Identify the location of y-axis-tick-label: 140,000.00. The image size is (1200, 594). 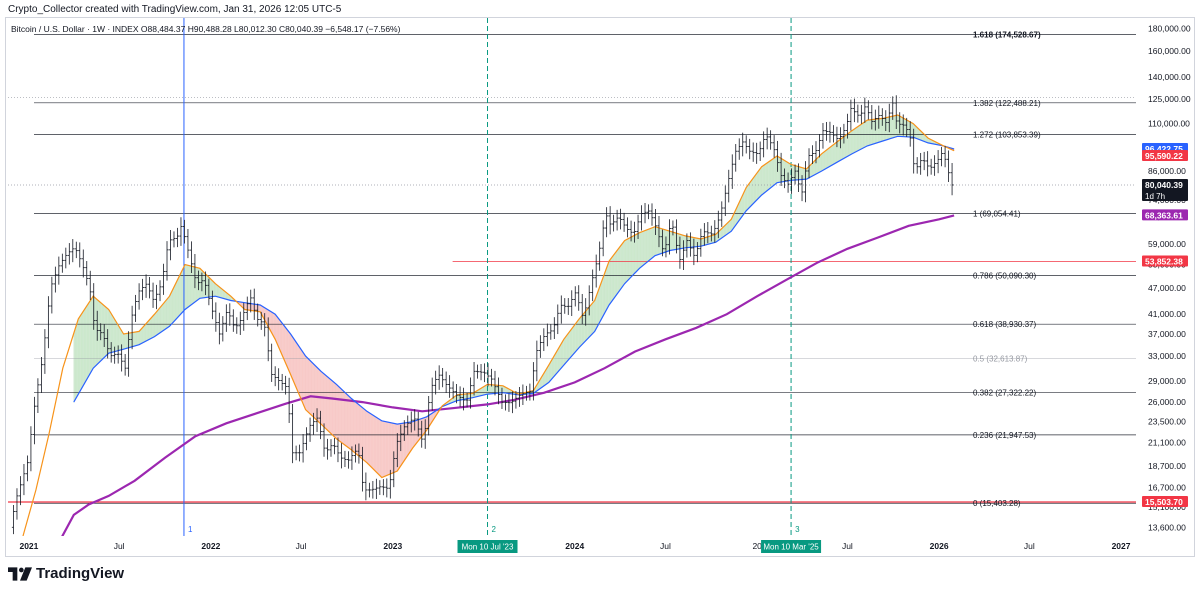
(1169, 77).